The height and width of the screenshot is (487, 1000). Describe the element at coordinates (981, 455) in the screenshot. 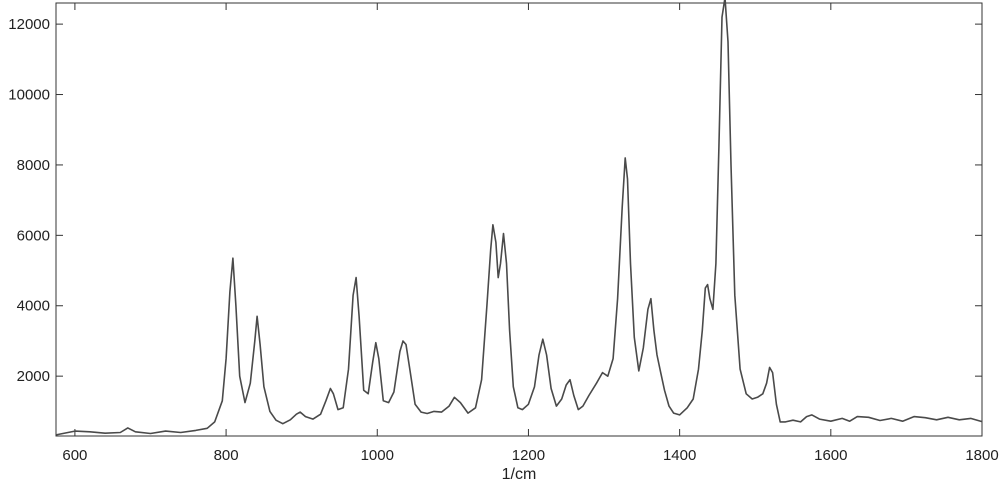

I see `x-tick-label: 1800` at that location.